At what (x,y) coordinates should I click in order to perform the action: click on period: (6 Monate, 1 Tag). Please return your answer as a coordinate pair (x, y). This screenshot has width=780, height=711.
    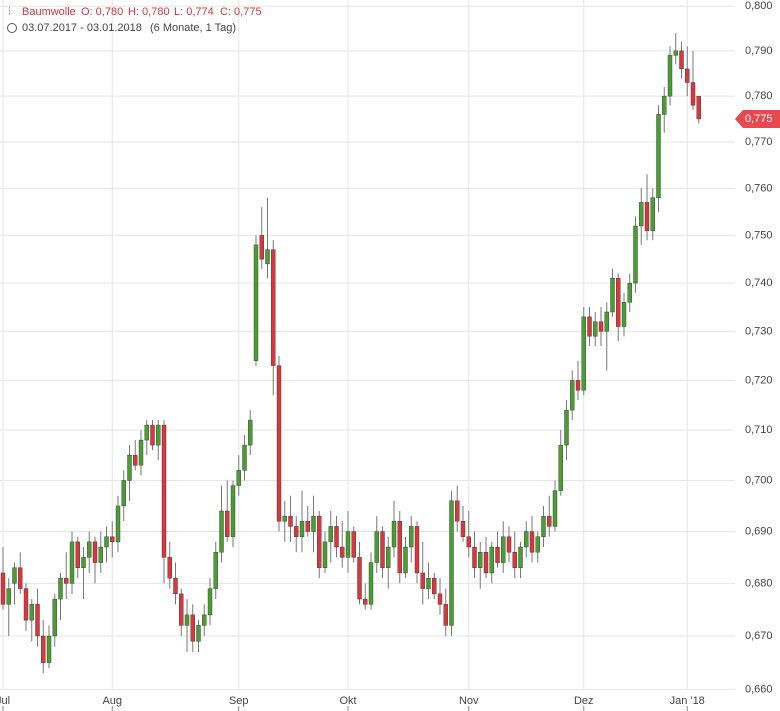
    Looking at the image, I should click on (193, 28).